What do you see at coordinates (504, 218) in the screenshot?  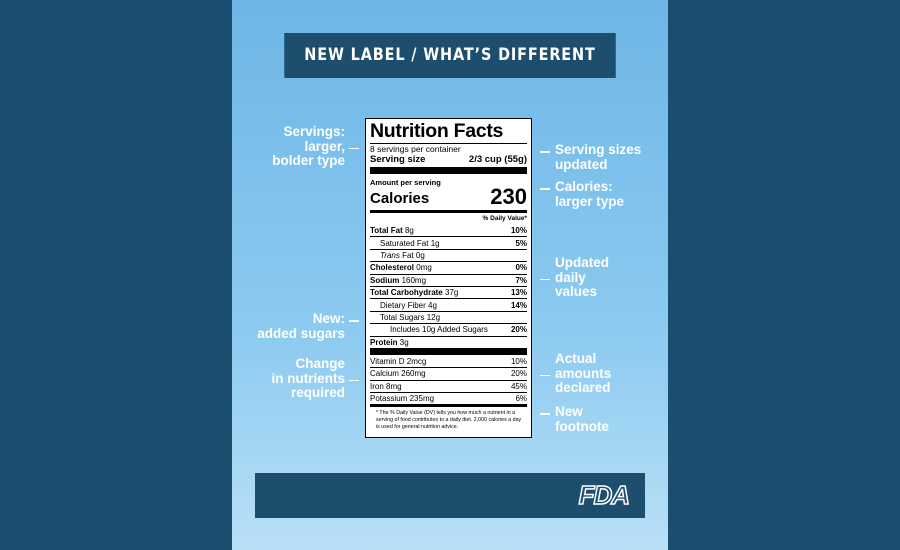 I see `dv-header: % Daily Value*` at bounding box center [504, 218].